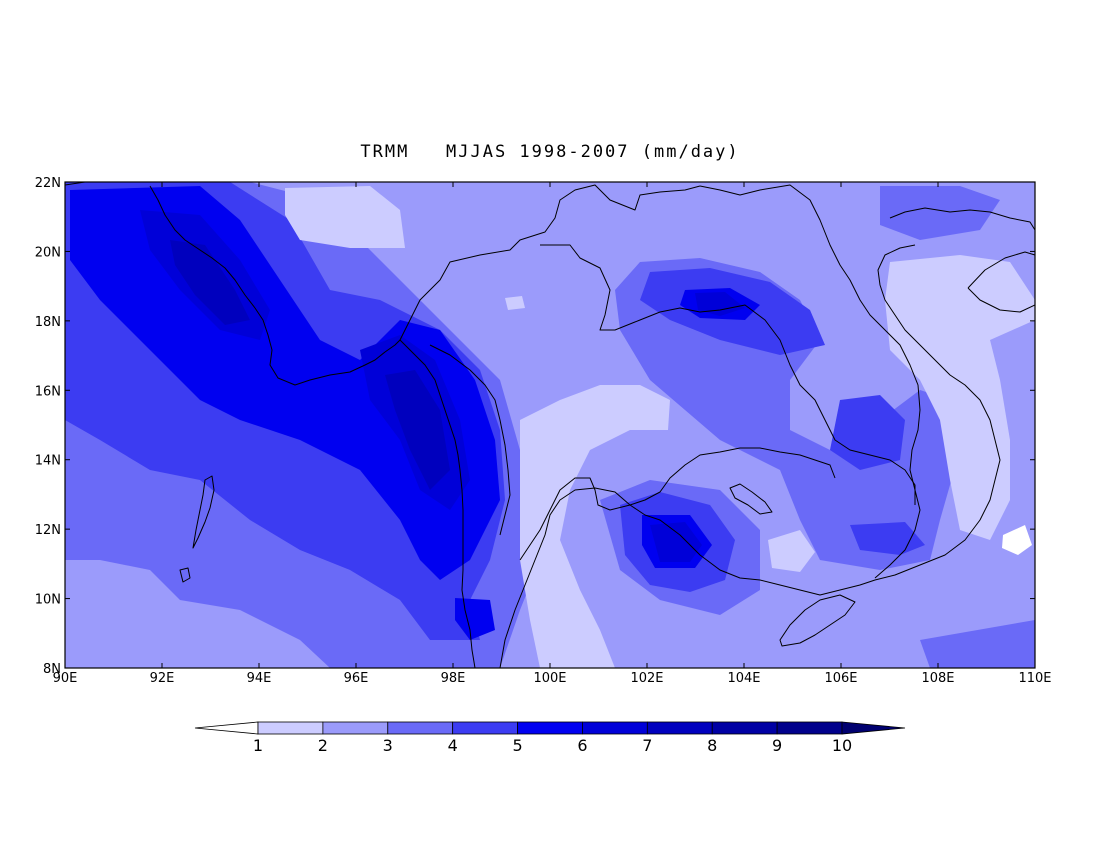 This screenshot has width=1100, height=850. I want to click on lat-tick-label: 20N, so click(48, 252).